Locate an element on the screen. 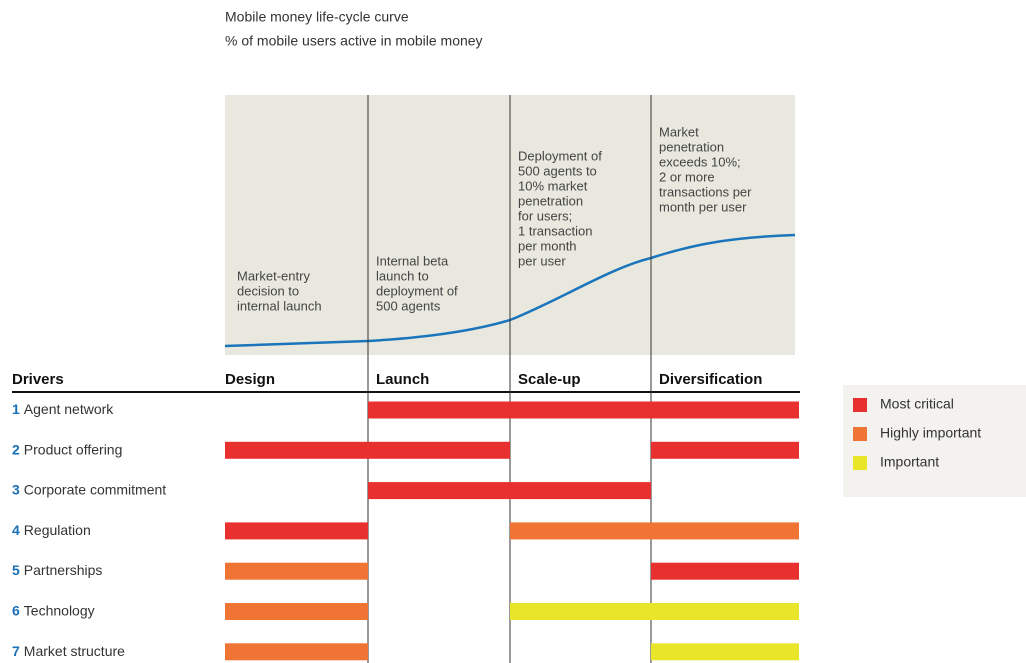 This screenshot has height=663, width=1026. stage-annotation: for users; is located at coordinates (545, 215).